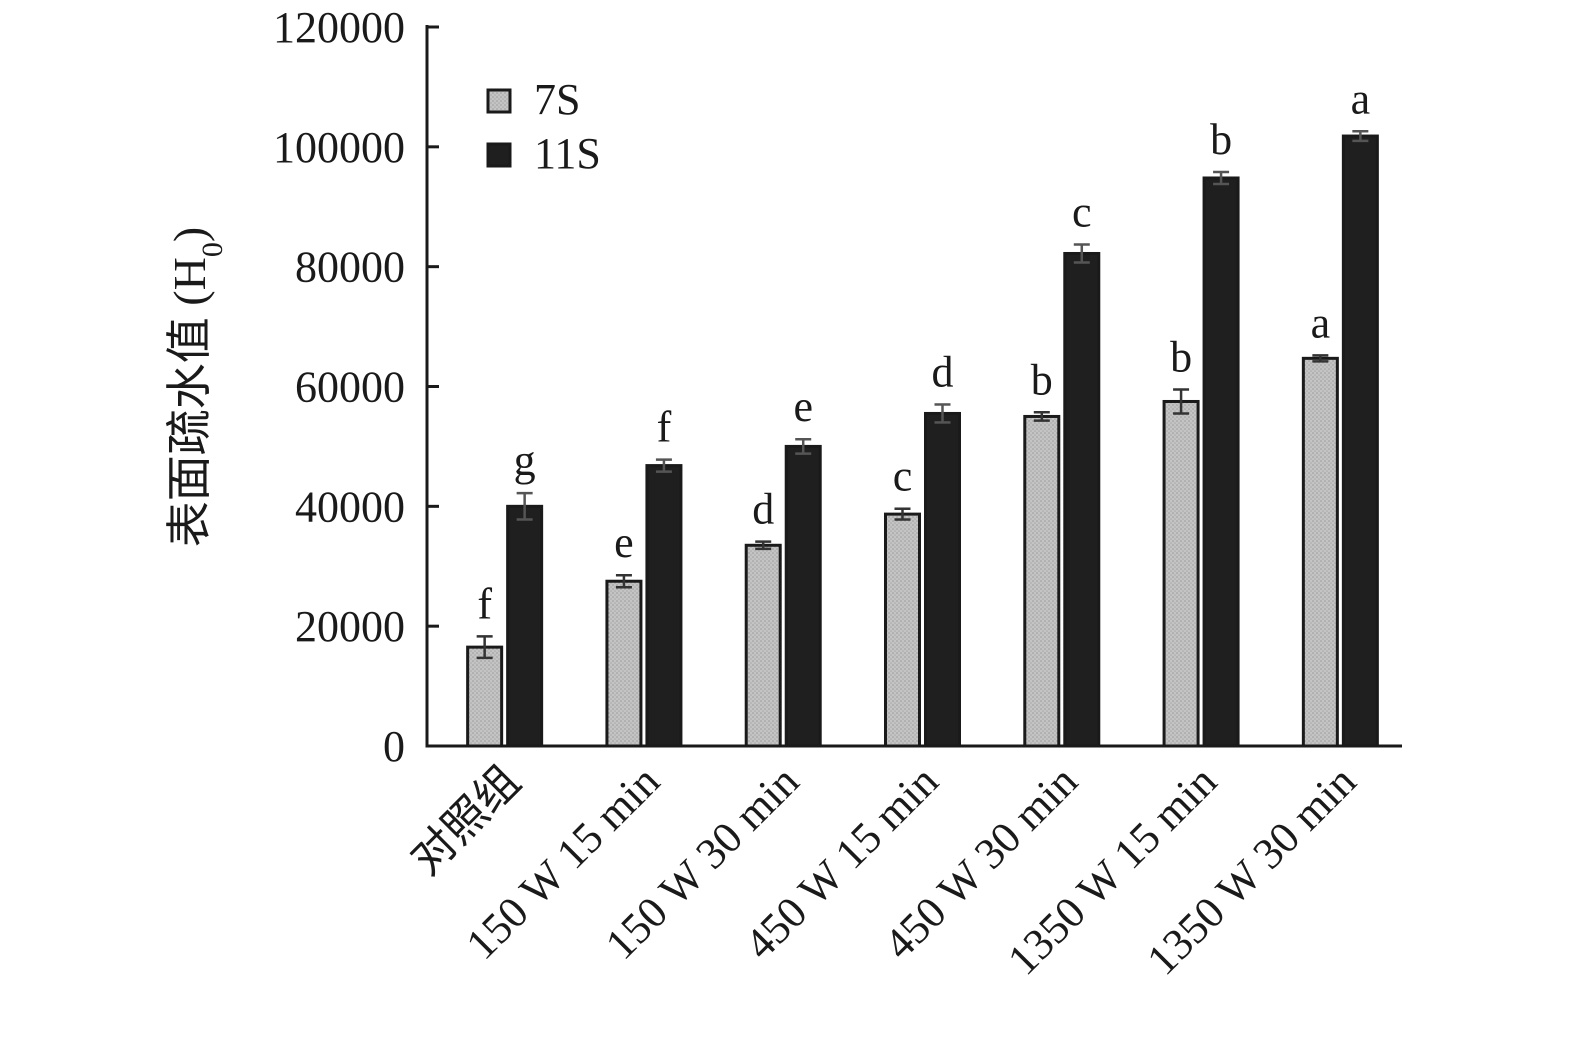  I want to click on y-axis-label-subscript: 0, so click(212, 249).